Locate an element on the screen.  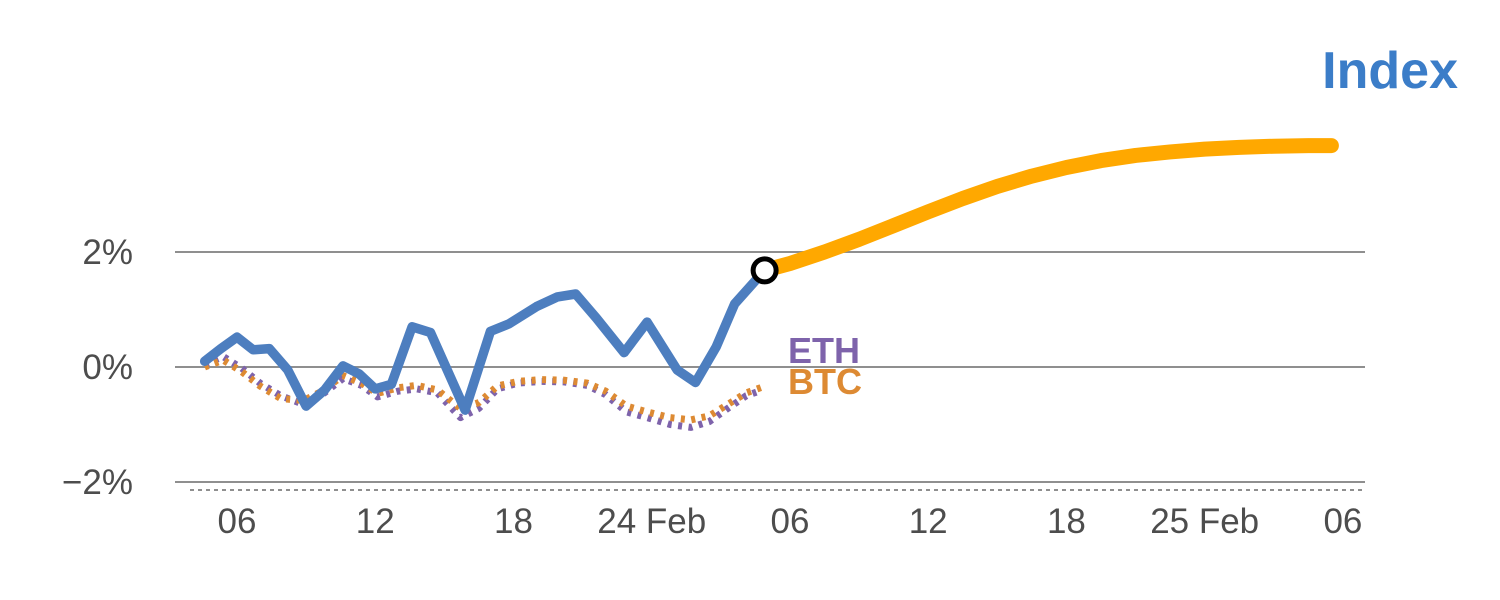
y-tick-label: 0% is located at coordinates (107, 367).